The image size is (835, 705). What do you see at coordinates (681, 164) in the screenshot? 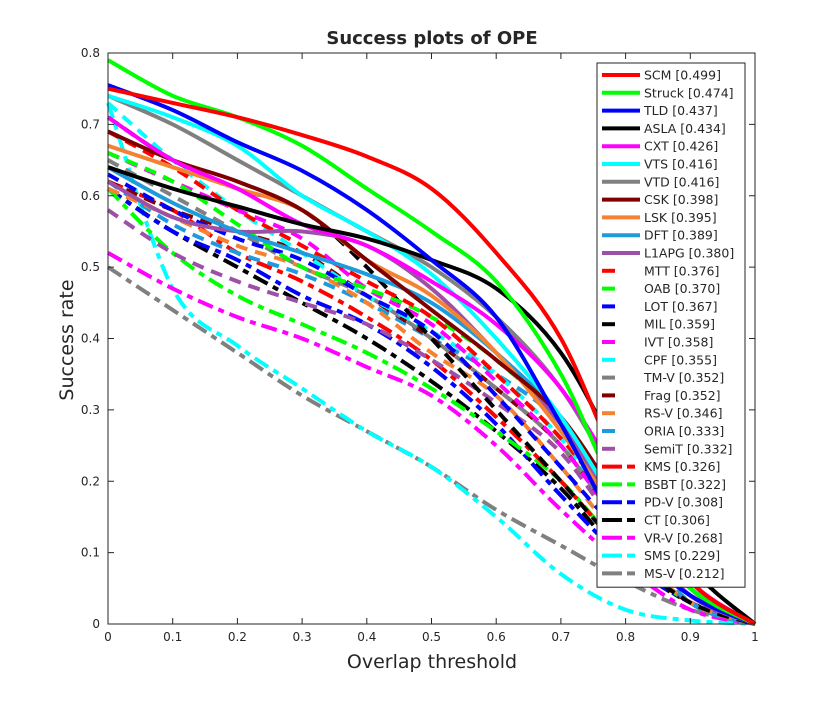
I see `legend-label: VTS [0.416]` at bounding box center [681, 164].